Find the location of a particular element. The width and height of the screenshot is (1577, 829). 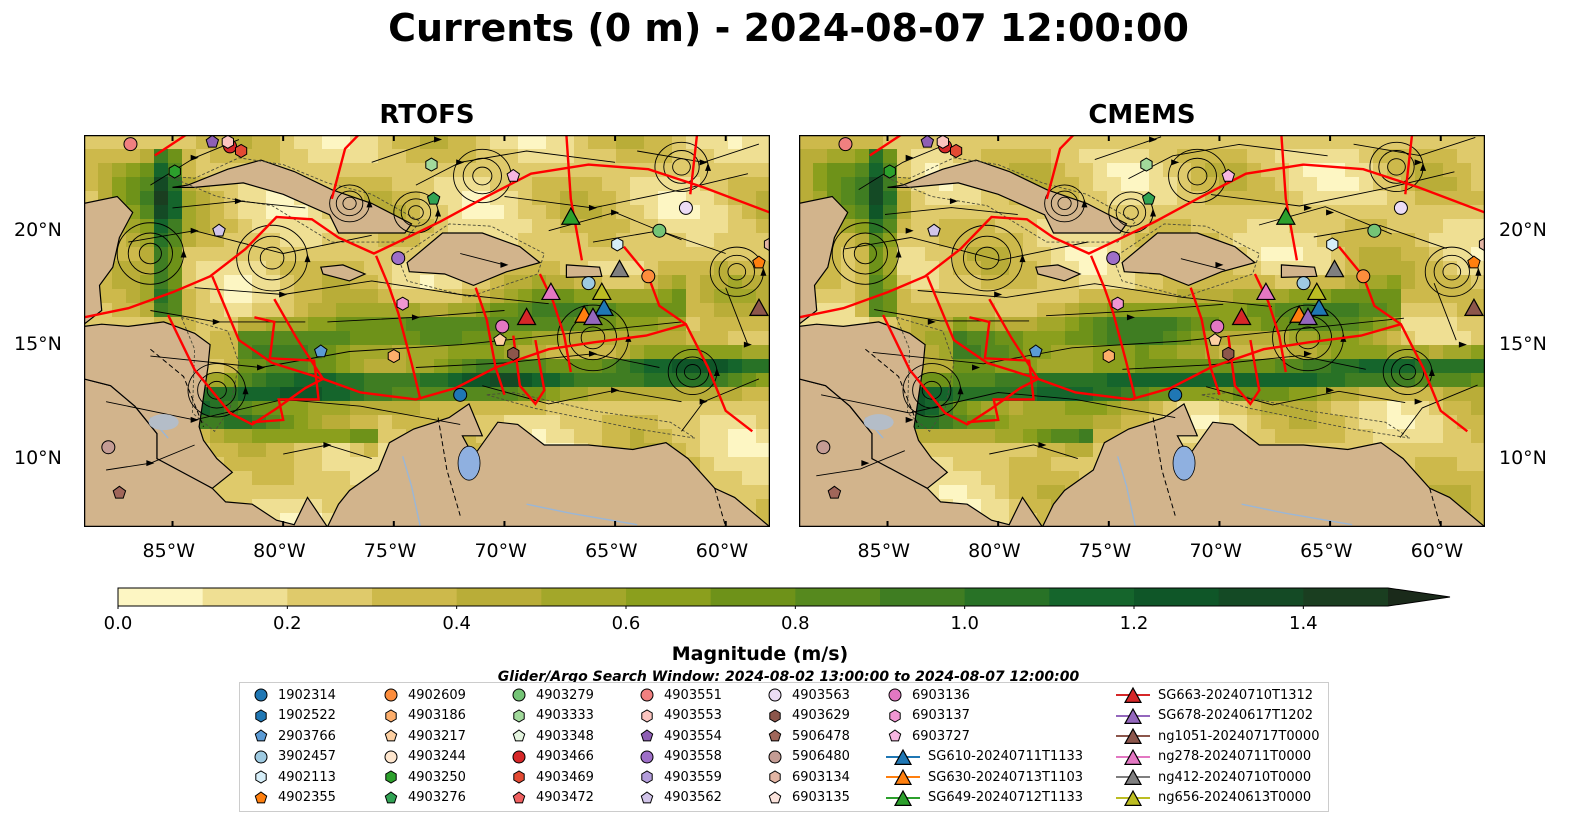

glider-SG649-20240712T1133 is located at coordinates (570, 215).